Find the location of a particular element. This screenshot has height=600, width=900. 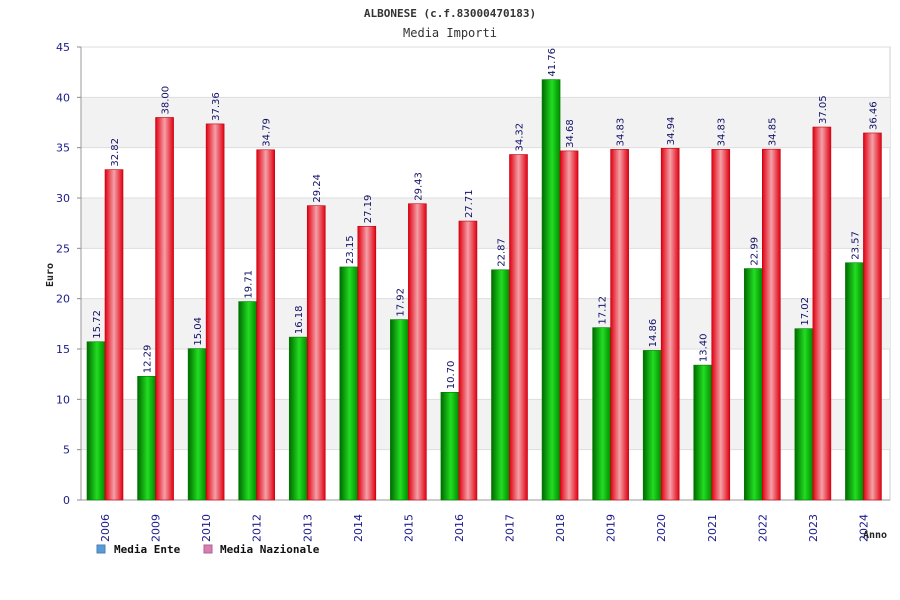

data-label: 41.76 is located at coordinates (552, 62).